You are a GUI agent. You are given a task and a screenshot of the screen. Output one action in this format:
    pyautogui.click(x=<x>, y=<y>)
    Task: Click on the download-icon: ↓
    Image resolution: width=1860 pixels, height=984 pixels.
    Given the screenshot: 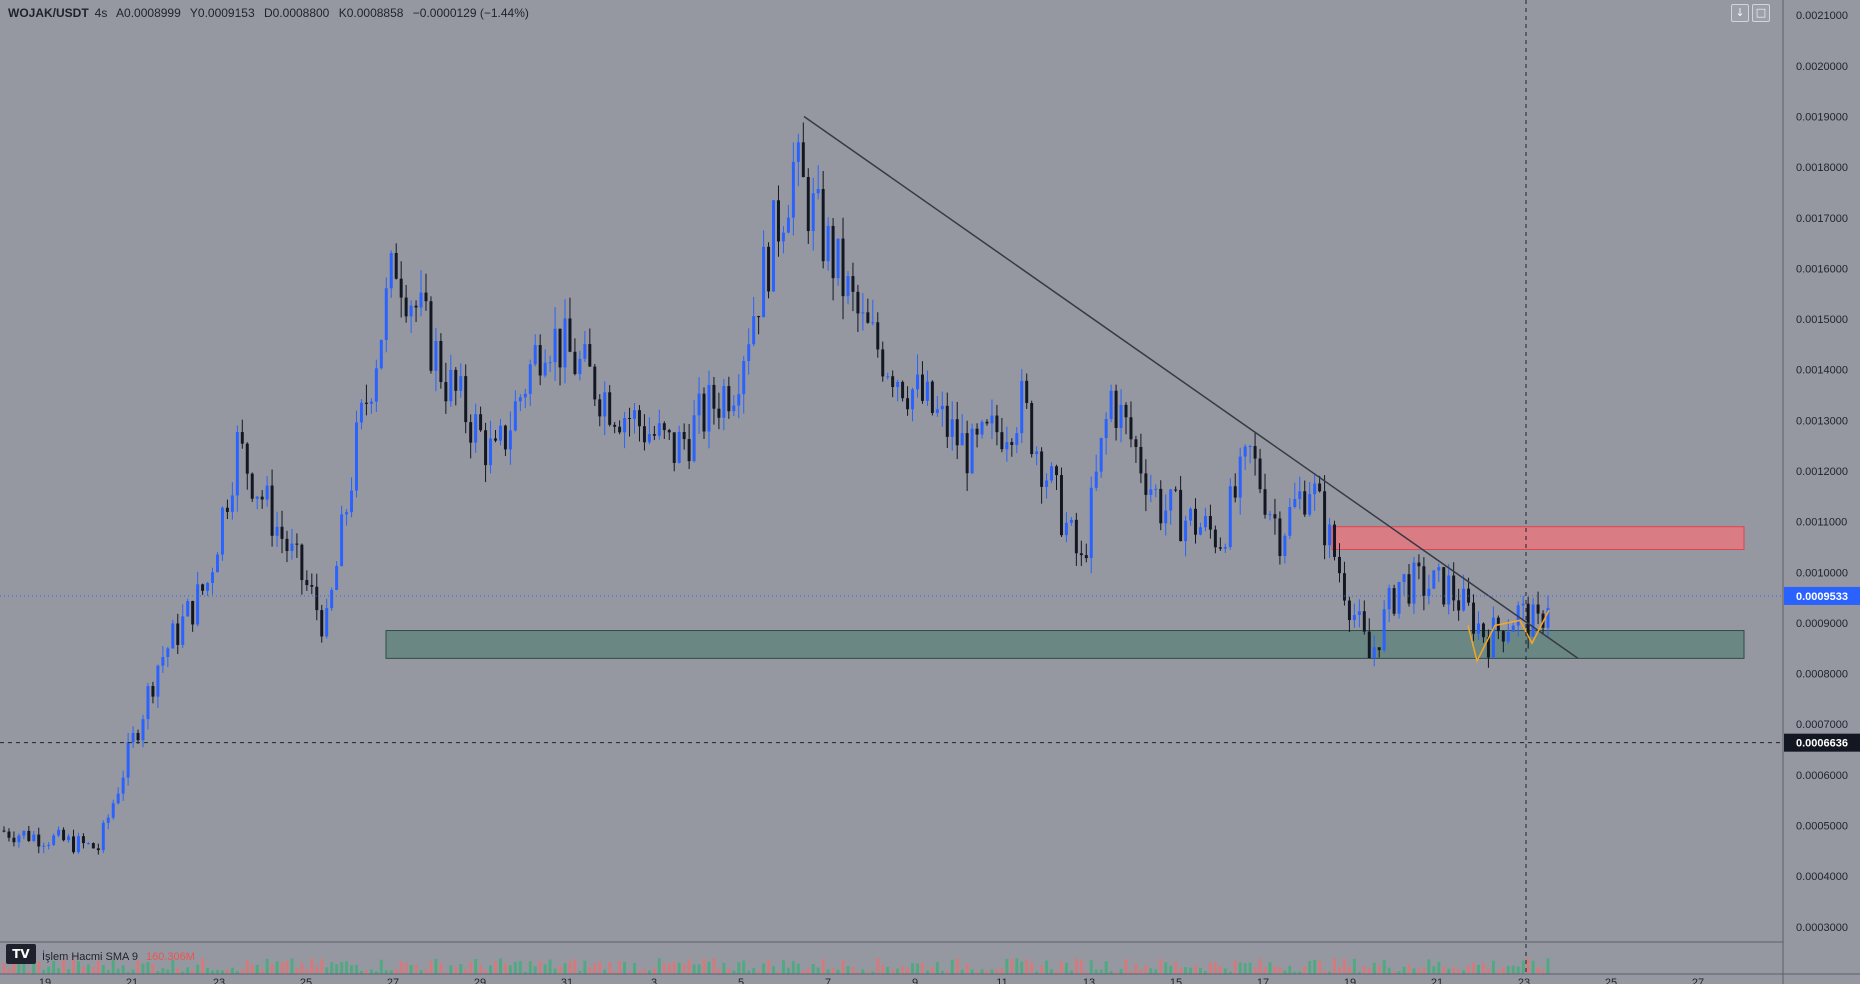 What is the action you would take?
    pyautogui.click(x=1740, y=13)
    